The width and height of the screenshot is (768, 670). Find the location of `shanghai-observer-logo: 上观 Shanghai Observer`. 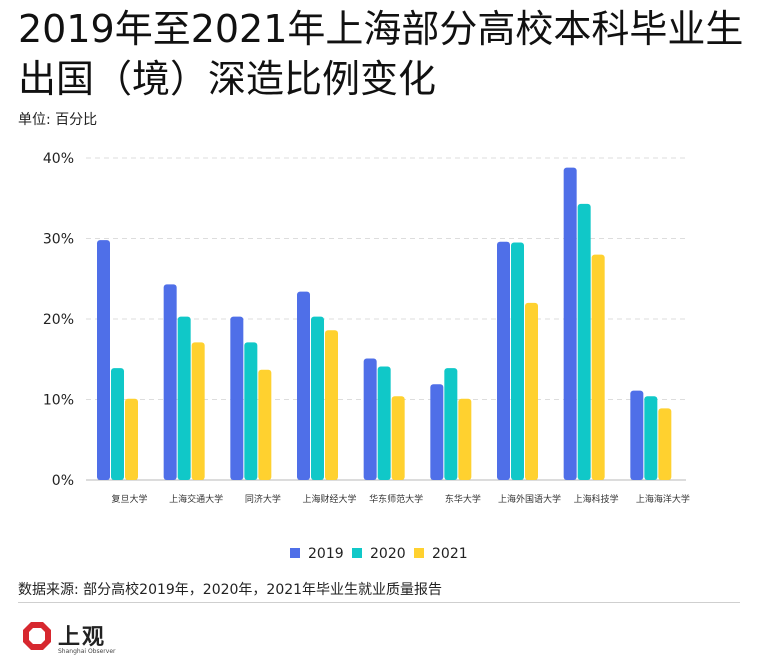

shanghai-observer-logo: 上观 Shanghai Observer is located at coordinates (82, 641).